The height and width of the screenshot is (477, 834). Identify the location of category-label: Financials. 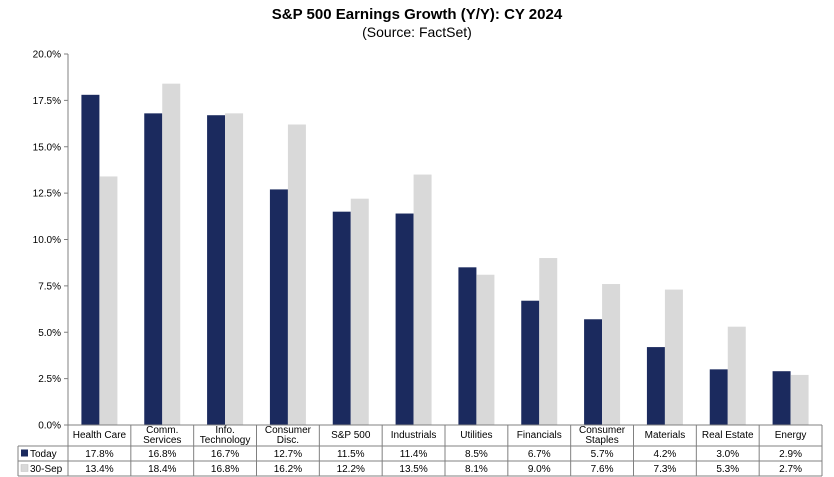
(539, 435).